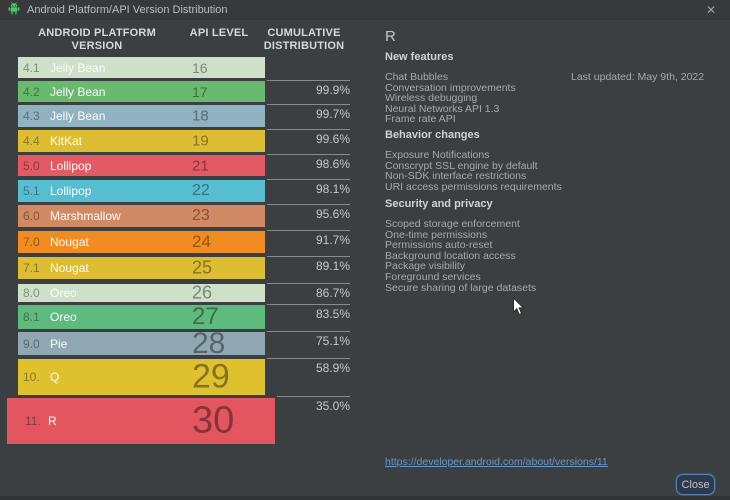 The image size is (730, 500). What do you see at coordinates (31, 317) in the screenshot?
I see `version-number: 8.1` at bounding box center [31, 317].